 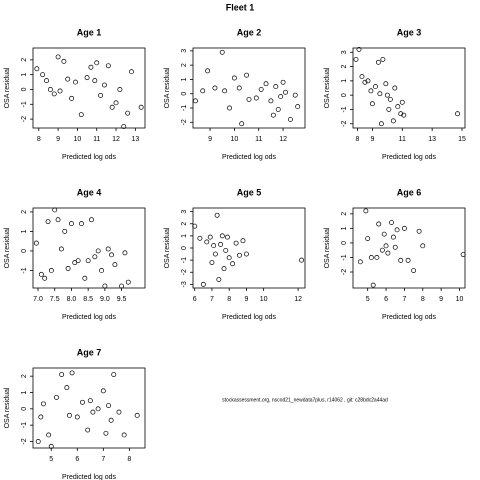 I want to click on y-tick-label: 3, so click(x=344, y=52).